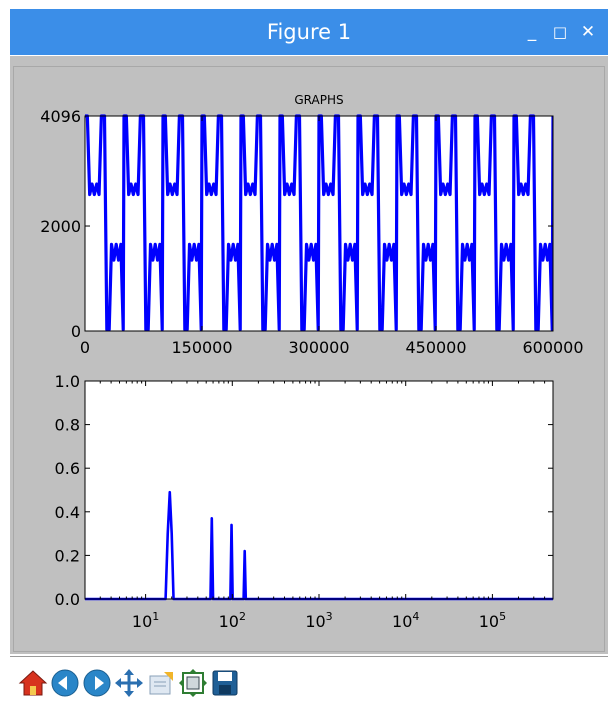 The width and height of the screenshot is (608, 707). I want to click on top-x-tick-label: 600000, so click(552, 347).